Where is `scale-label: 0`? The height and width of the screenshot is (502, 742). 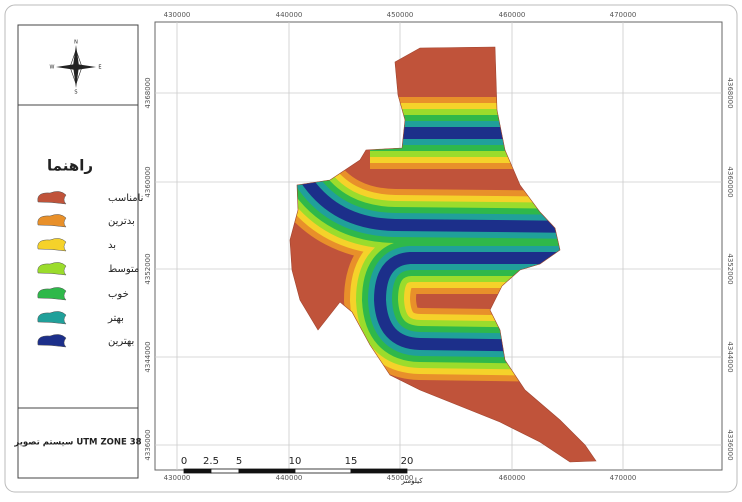
scale-label: 0 is located at coordinates (184, 461).